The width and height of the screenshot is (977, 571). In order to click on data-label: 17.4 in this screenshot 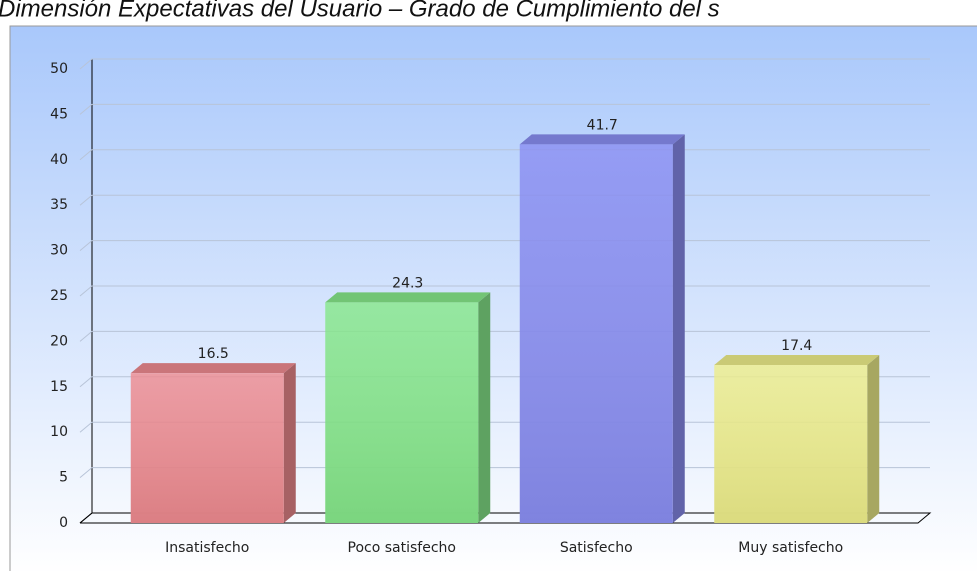, I will do `click(796, 346)`.